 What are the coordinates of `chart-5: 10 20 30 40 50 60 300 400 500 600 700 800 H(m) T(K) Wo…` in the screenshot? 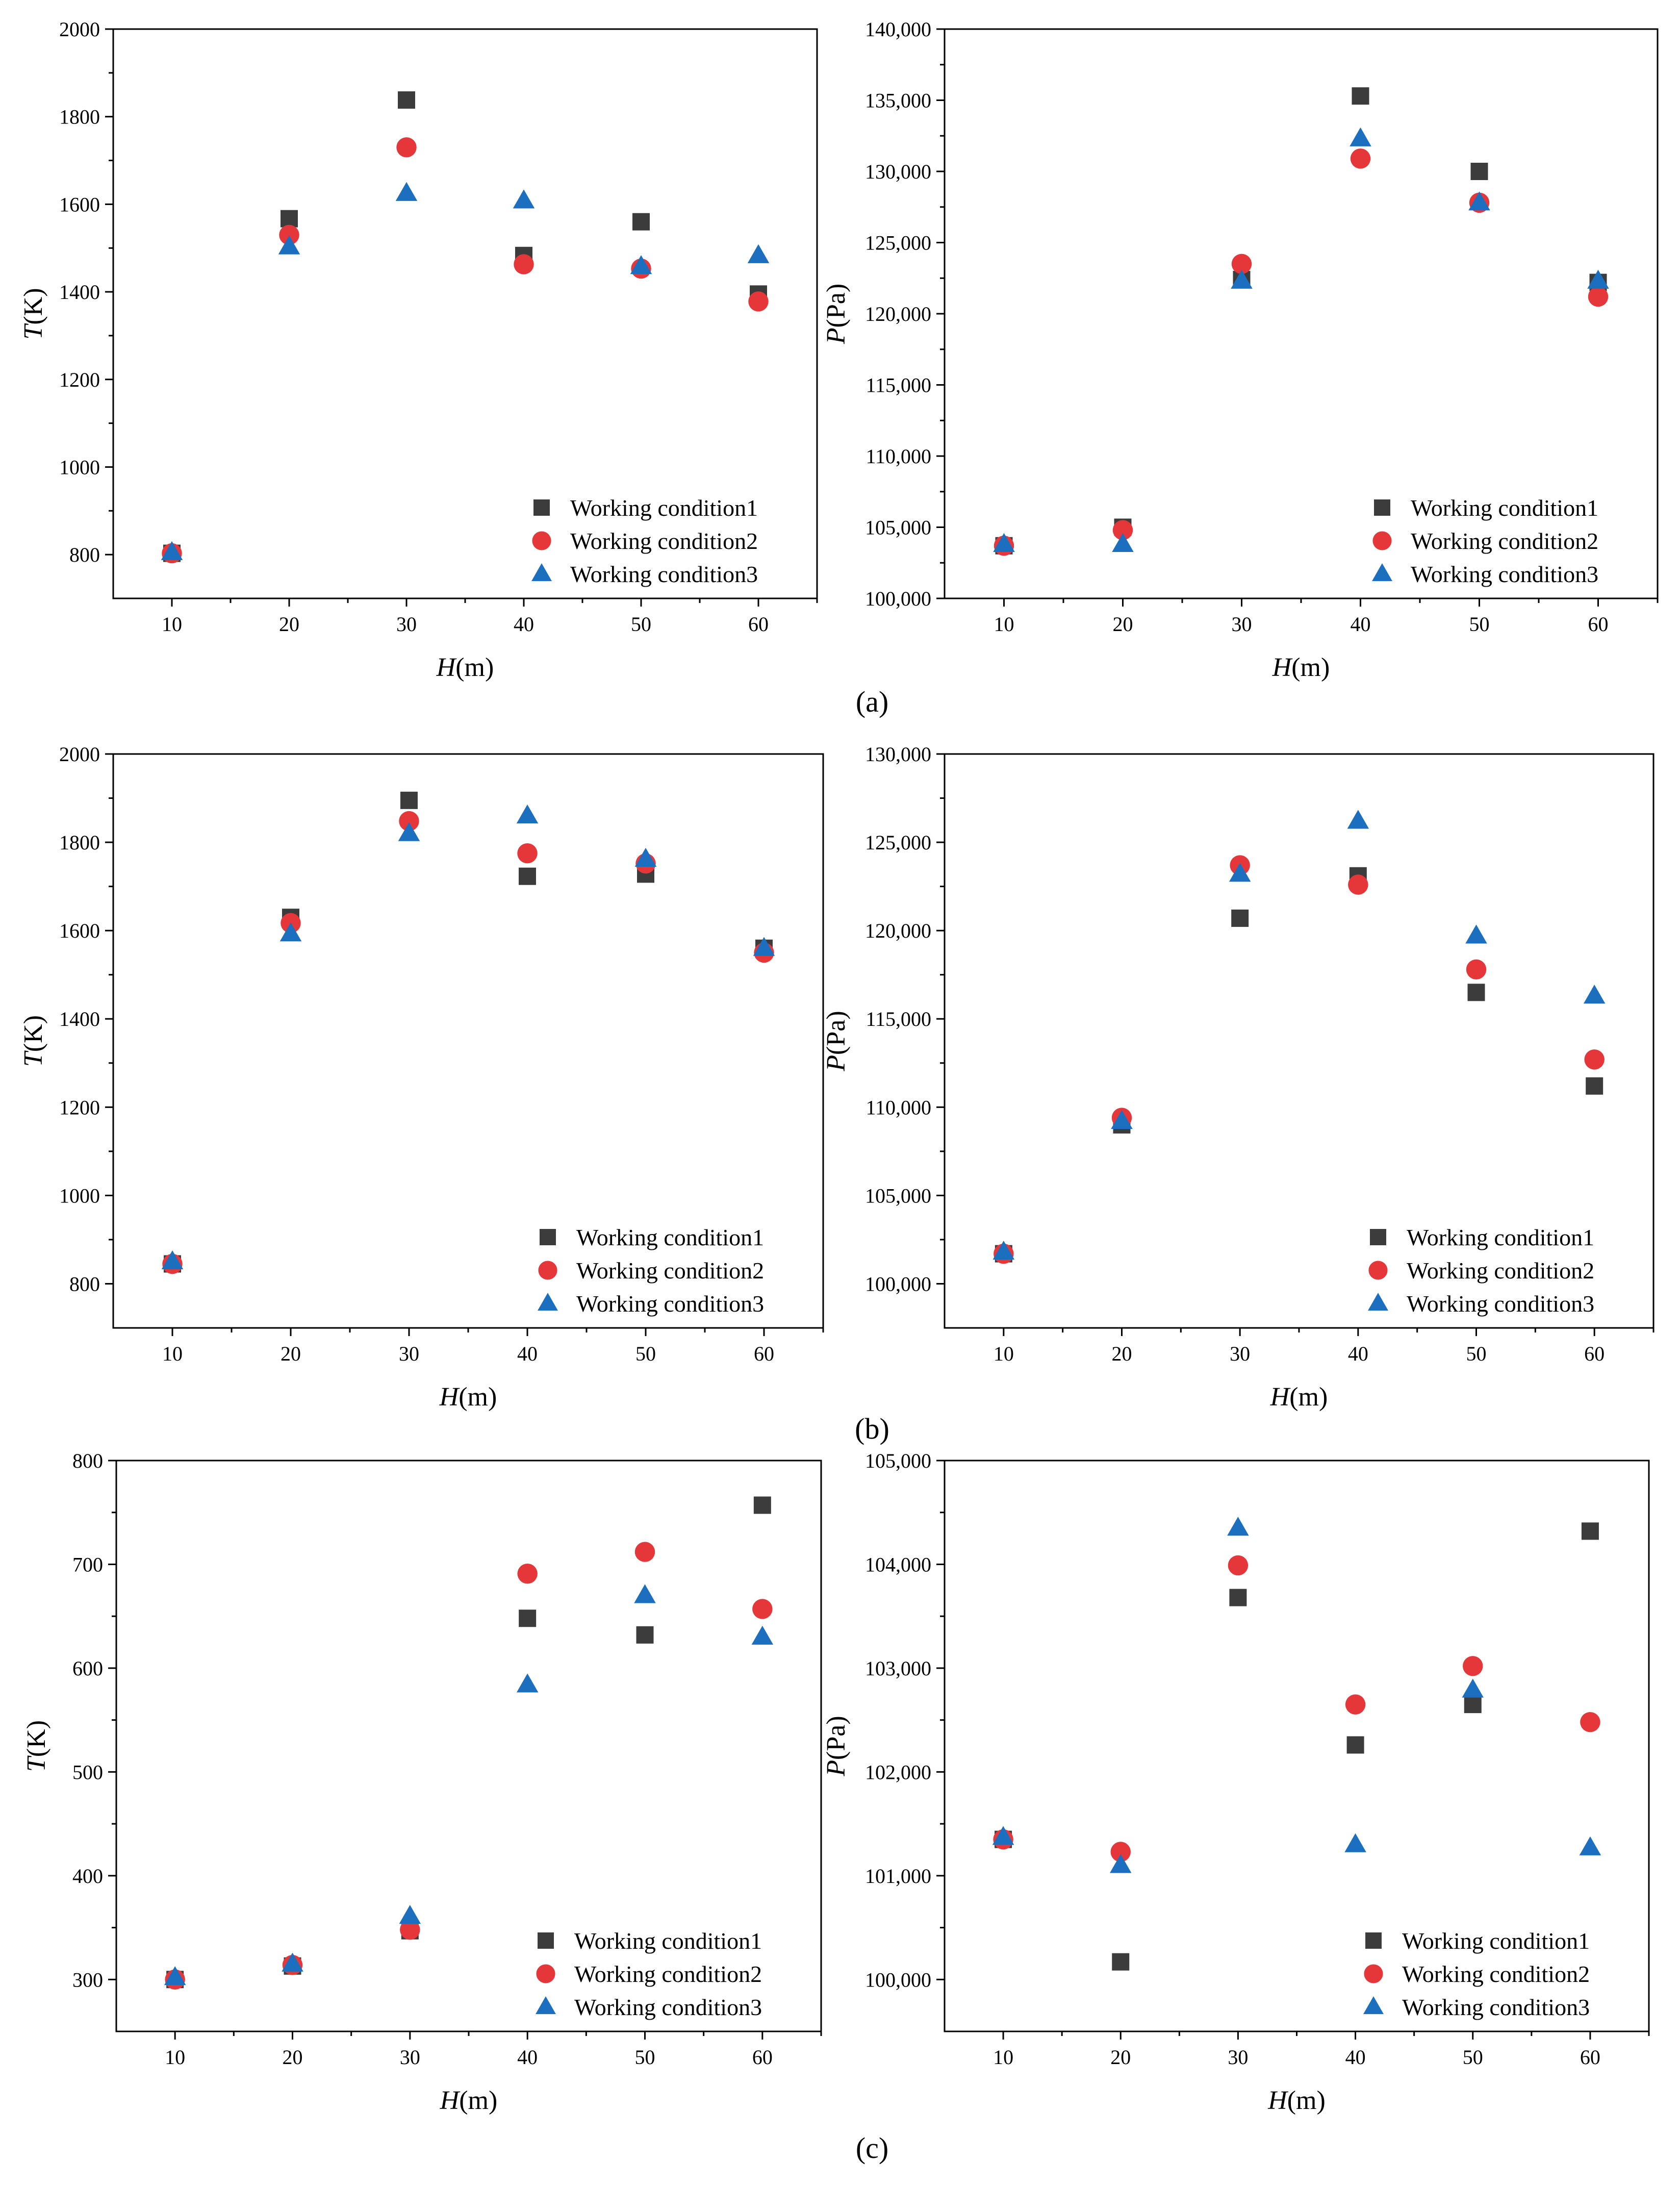 It's located at (422, 1782).